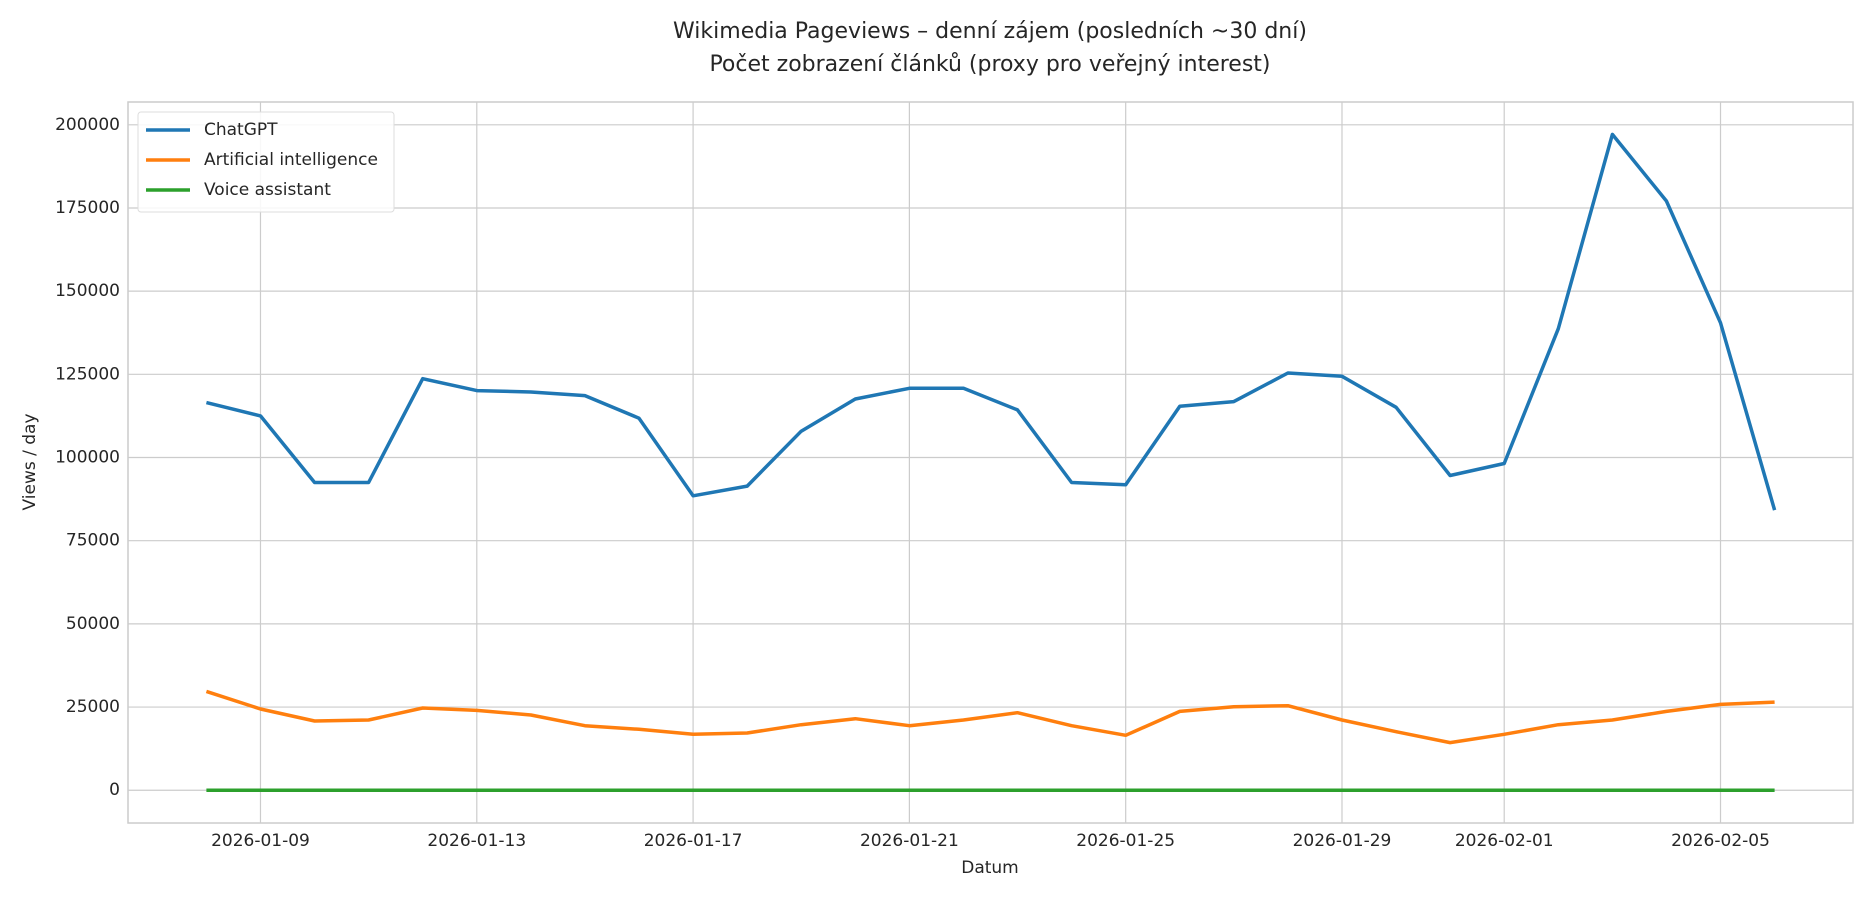  I want to click on x-axis-label: Datum, so click(990, 868).